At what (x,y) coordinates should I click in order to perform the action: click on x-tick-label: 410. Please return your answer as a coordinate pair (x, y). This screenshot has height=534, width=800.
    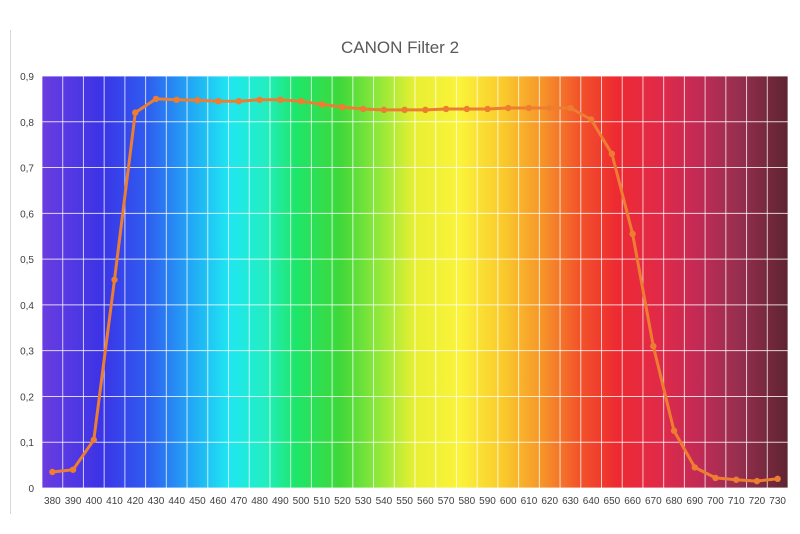
    Looking at the image, I should click on (114, 501).